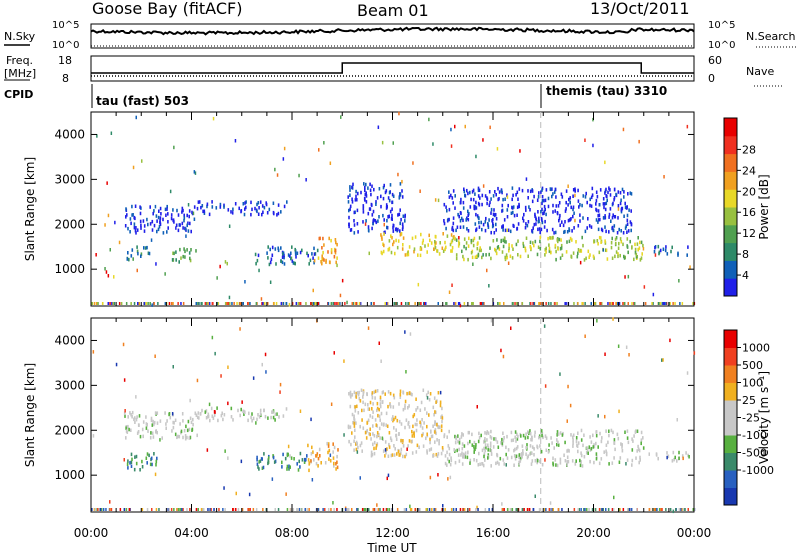 This screenshot has height=554, width=800. Describe the element at coordinates (749, 149) in the screenshot. I see `colorbar-tick-label: 28` at that location.